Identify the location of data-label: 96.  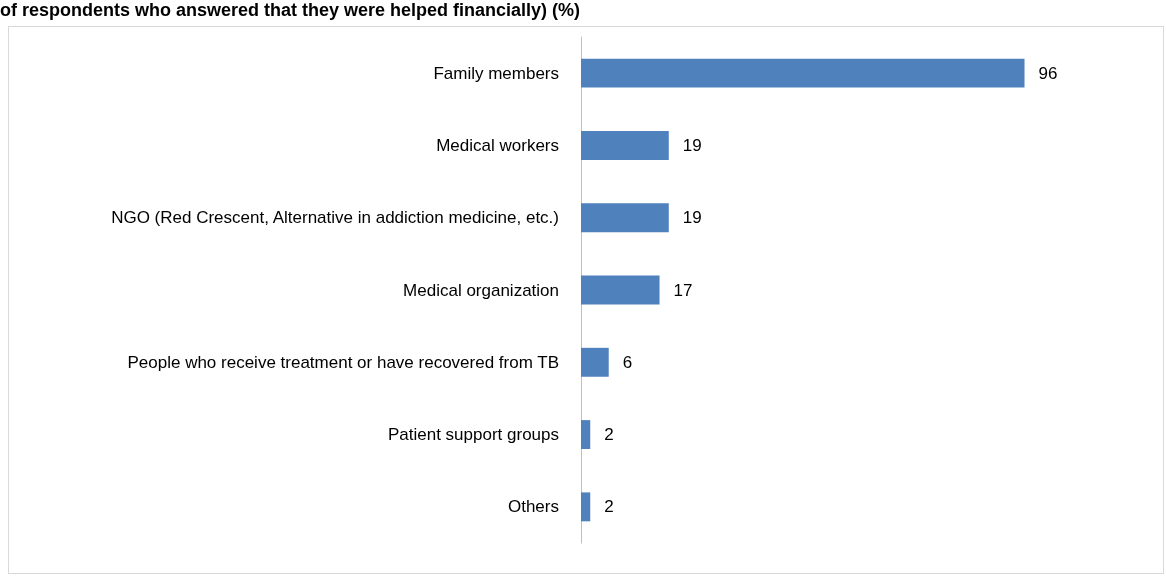
(1048, 73).